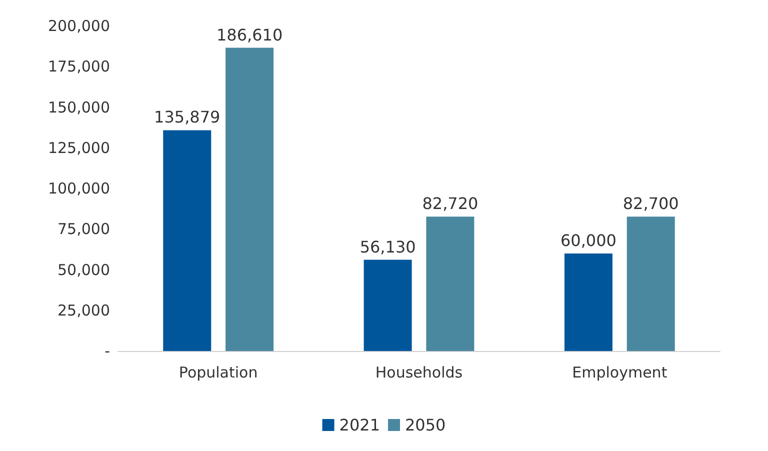  I want to click on legend-label: 2021, so click(359, 425).